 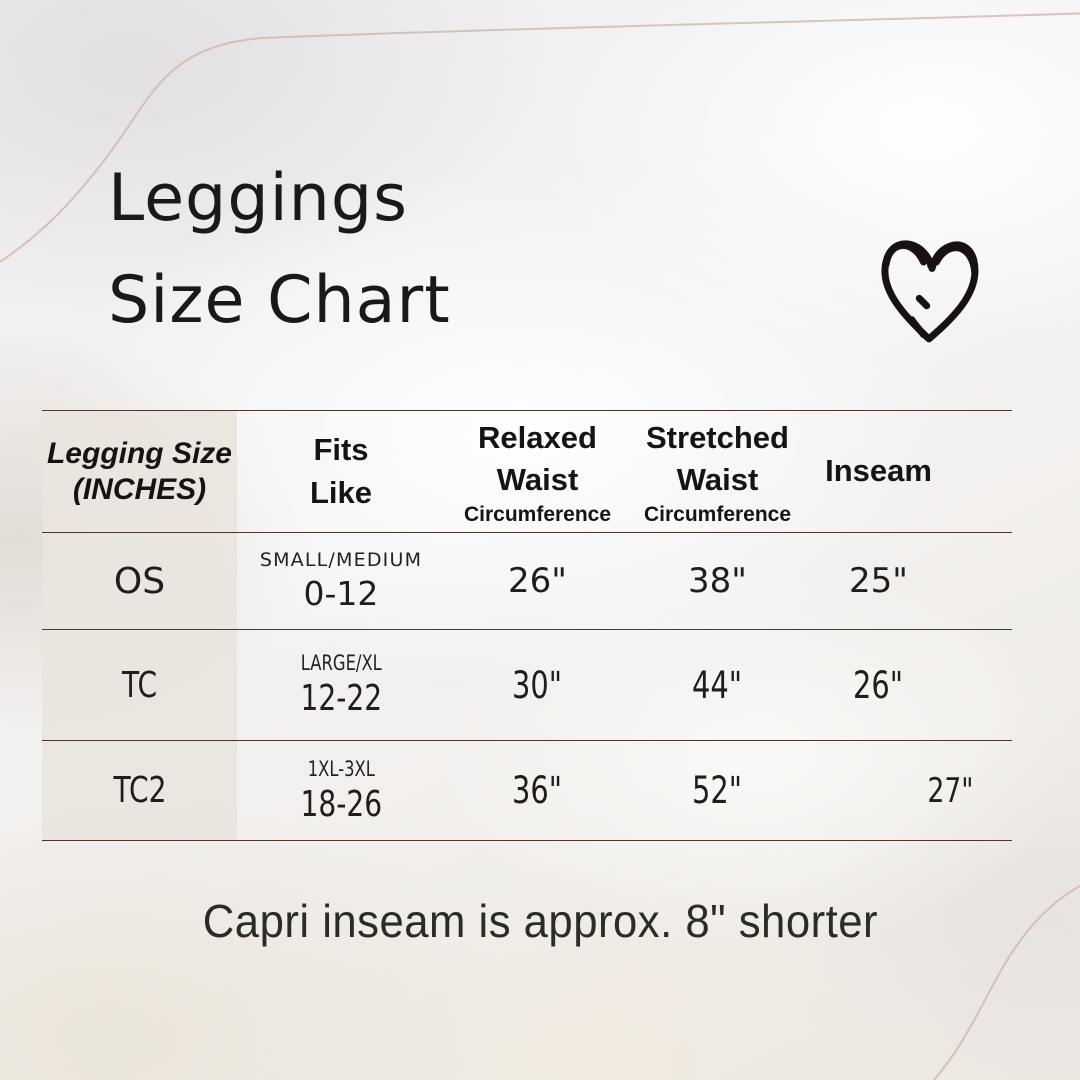 I want to click on measurement-value: 52", so click(x=717, y=790).